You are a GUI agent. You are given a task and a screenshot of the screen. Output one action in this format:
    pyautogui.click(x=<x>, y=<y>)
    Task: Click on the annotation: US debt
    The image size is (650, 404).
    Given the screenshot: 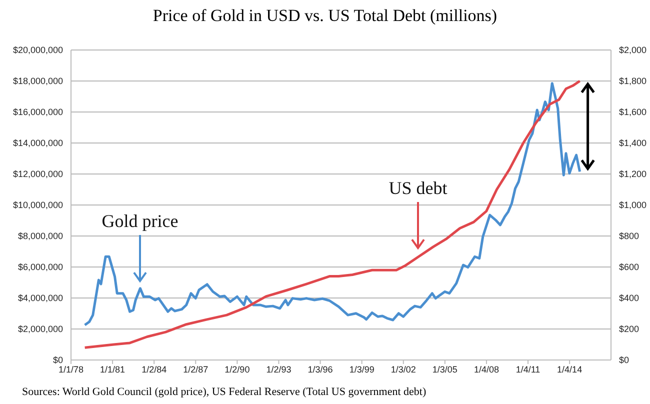 What is the action you would take?
    pyautogui.click(x=418, y=188)
    